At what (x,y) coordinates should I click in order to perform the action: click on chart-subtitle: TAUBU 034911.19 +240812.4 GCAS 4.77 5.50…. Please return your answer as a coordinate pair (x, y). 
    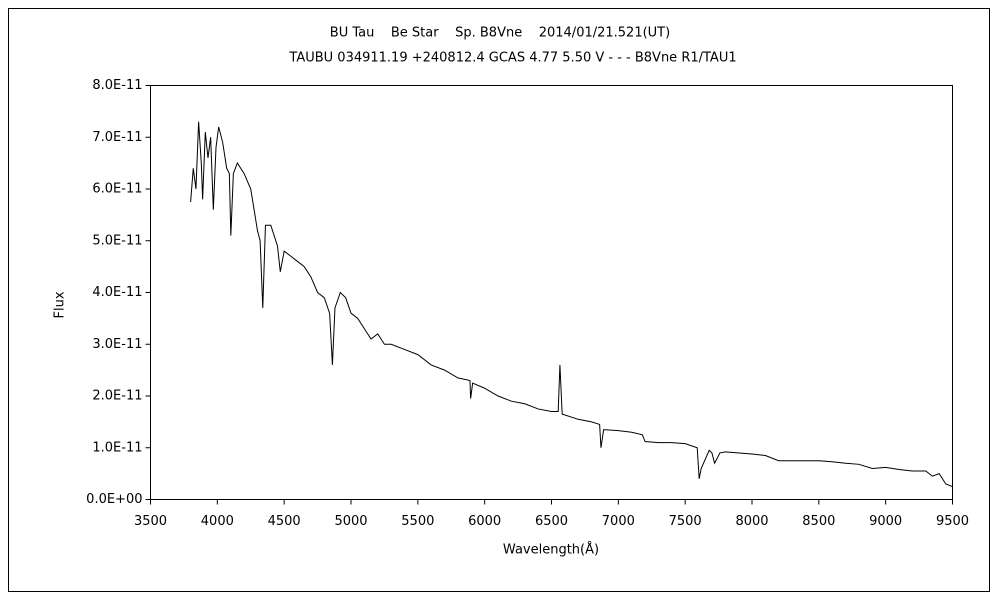
    Looking at the image, I should click on (512, 58).